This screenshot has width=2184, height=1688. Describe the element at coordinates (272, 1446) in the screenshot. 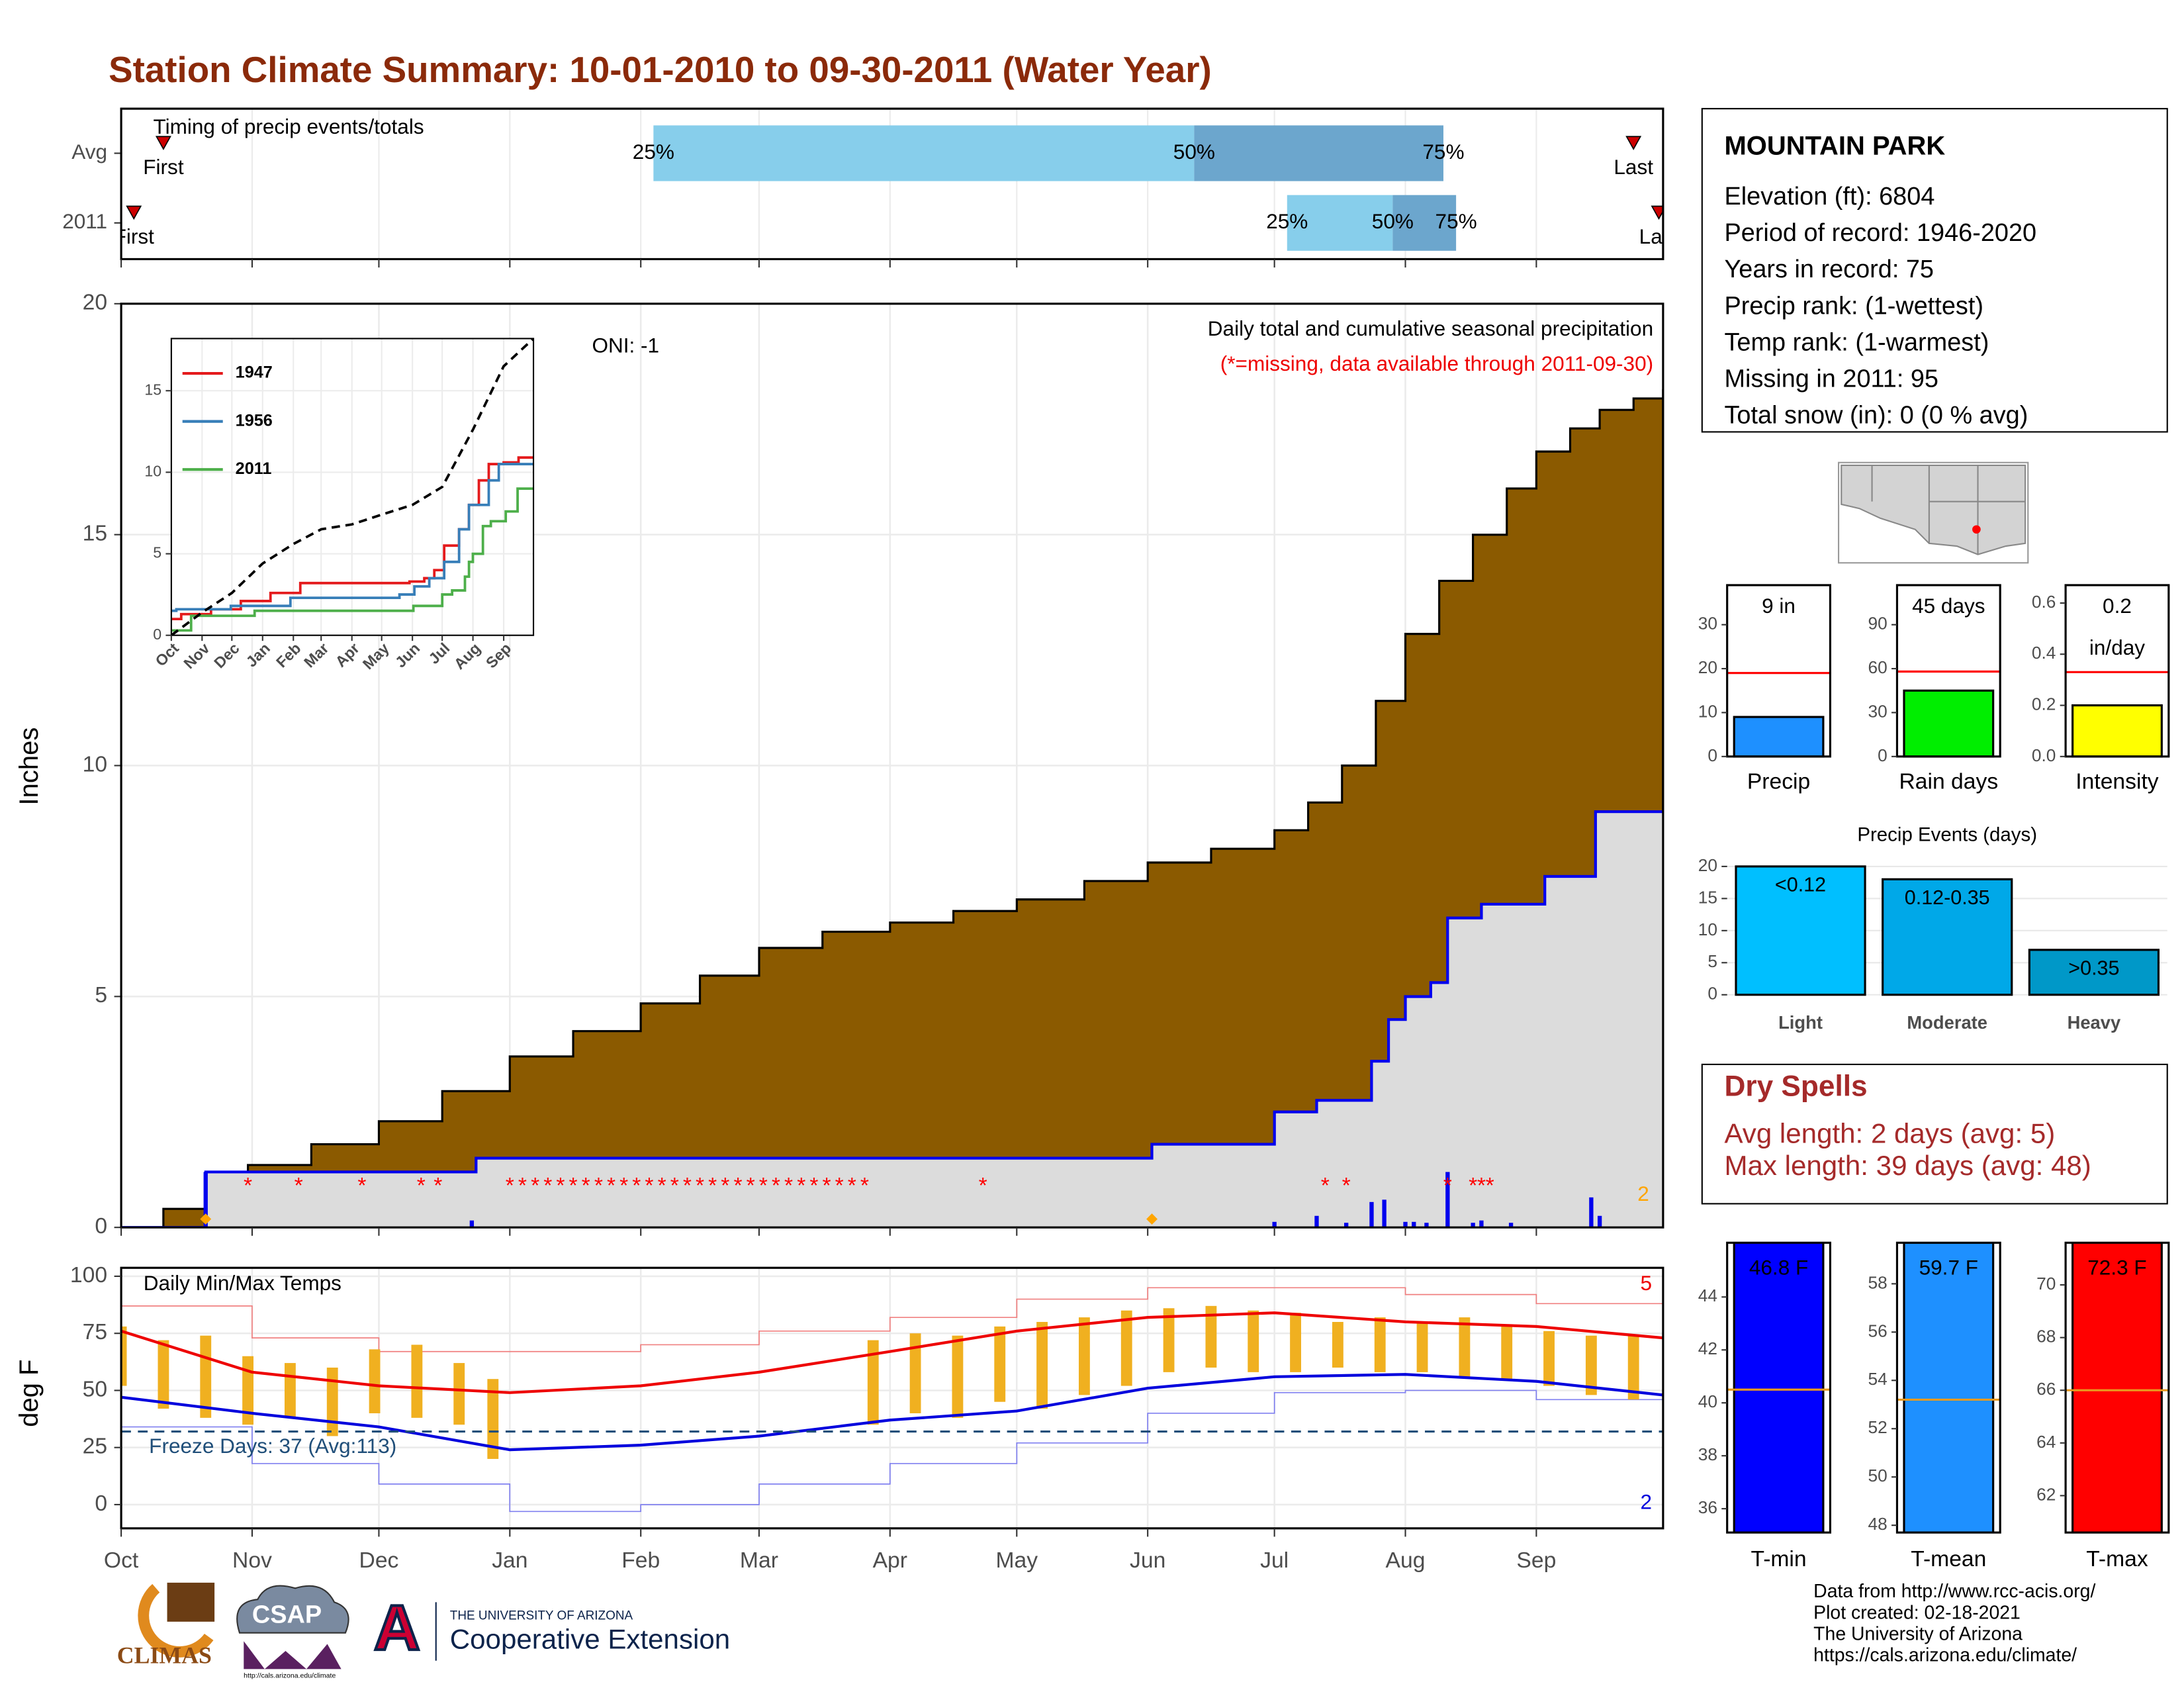

I see `freeze-label: Freeze Days: 37 (Avg:113)` at that location.